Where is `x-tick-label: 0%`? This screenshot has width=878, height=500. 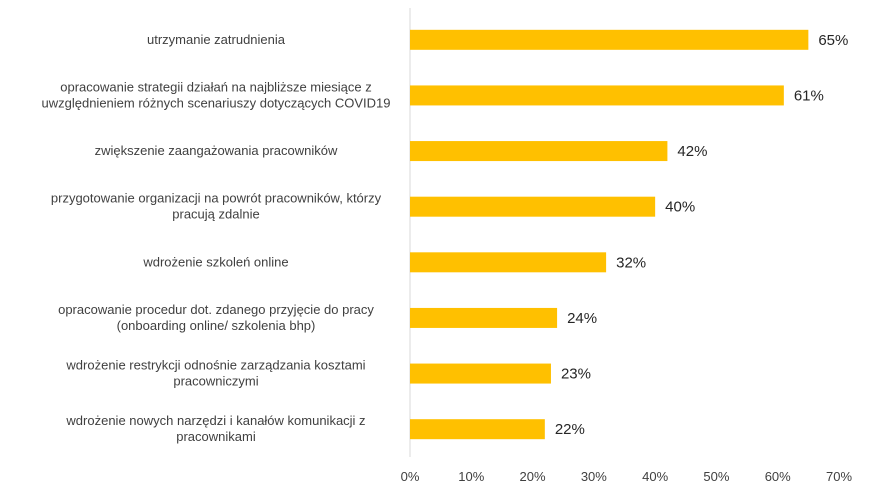
x-tick-label: 0% is located at coordinates (410, 476).